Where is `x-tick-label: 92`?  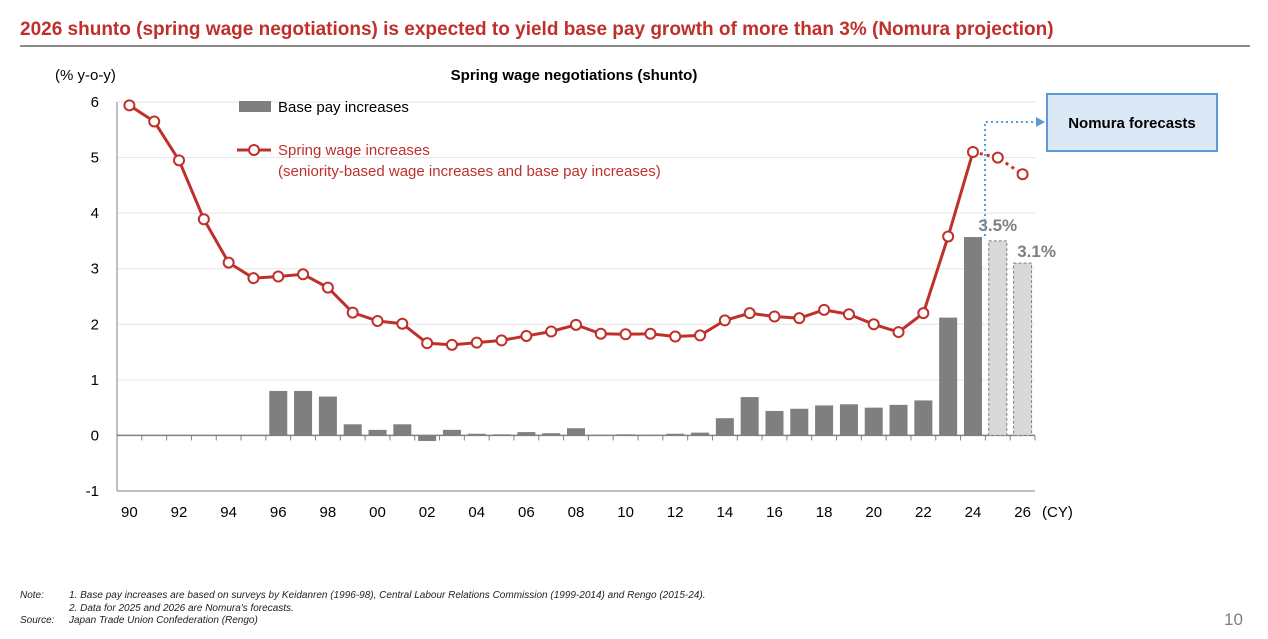 x-tick-label: 92 is located at coordinates (179, 512).